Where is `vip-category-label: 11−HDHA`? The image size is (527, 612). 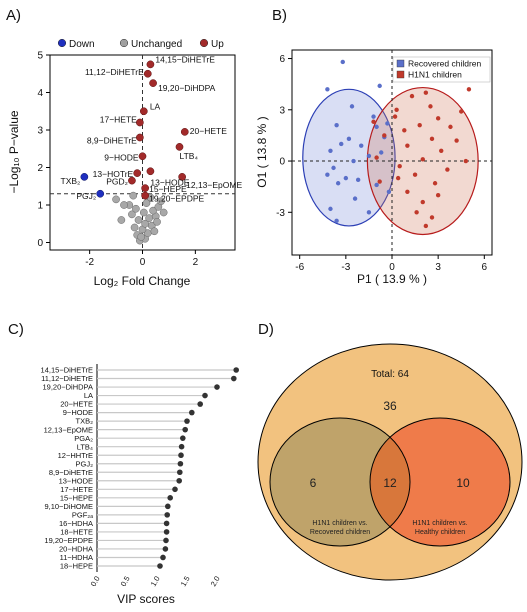 vip-category-label: 11−HDHA is located at coordinates (76, 557).